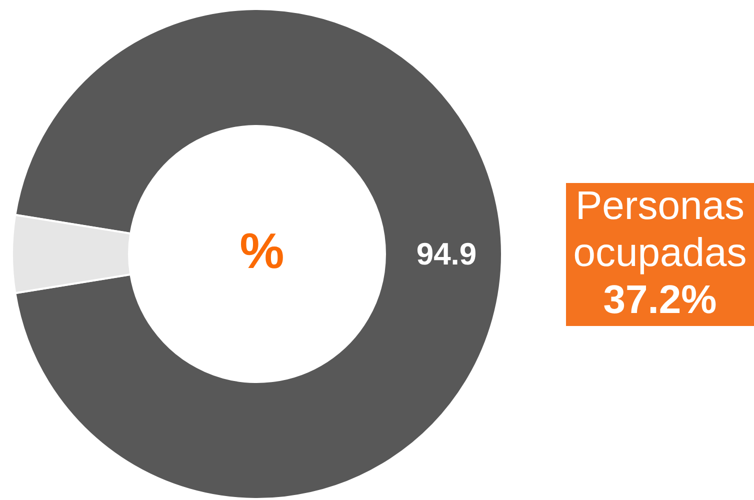 This screenshot has height=500, width=754. What do you see at coordinates (446, 254) in the screenshot?
I see `data-label: 94.9` at bounding box center [446, 254].